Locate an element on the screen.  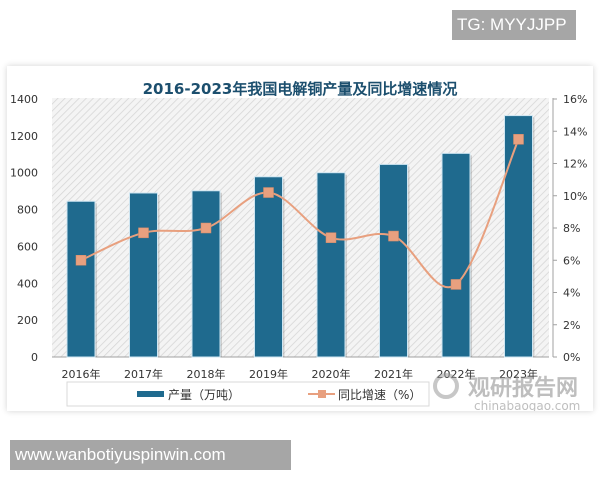
right-tick-label: 8% is located at coordinates (571, 228).